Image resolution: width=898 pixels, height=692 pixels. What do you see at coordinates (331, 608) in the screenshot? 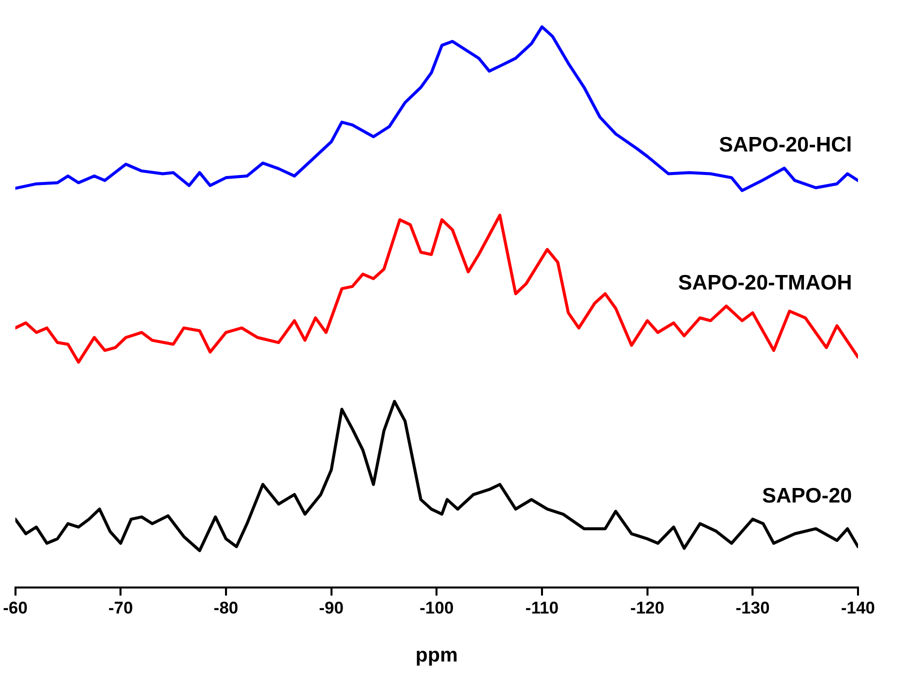
I see `x-tick-label: -90` at bounding box center [331, 608].